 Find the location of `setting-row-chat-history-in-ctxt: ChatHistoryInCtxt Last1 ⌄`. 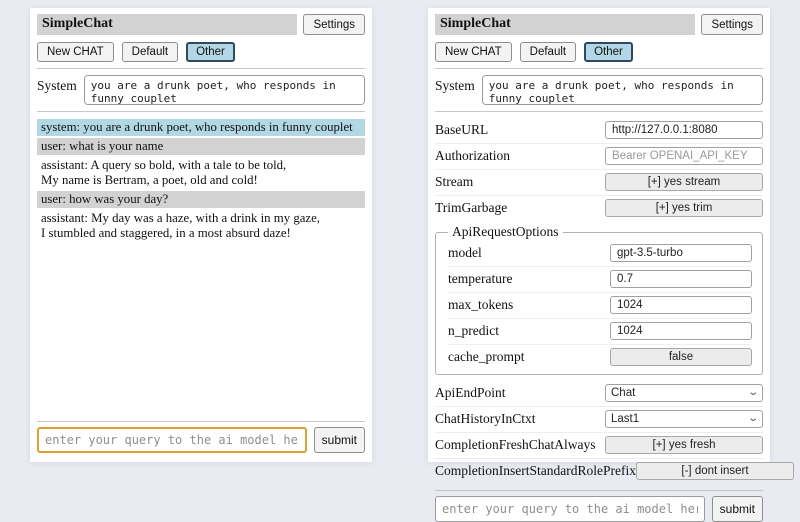

setting-row-chat-history-in-ctxt: ChatHistoryInCtxt Last1 ⌄ is located at coordinates (599, 420).